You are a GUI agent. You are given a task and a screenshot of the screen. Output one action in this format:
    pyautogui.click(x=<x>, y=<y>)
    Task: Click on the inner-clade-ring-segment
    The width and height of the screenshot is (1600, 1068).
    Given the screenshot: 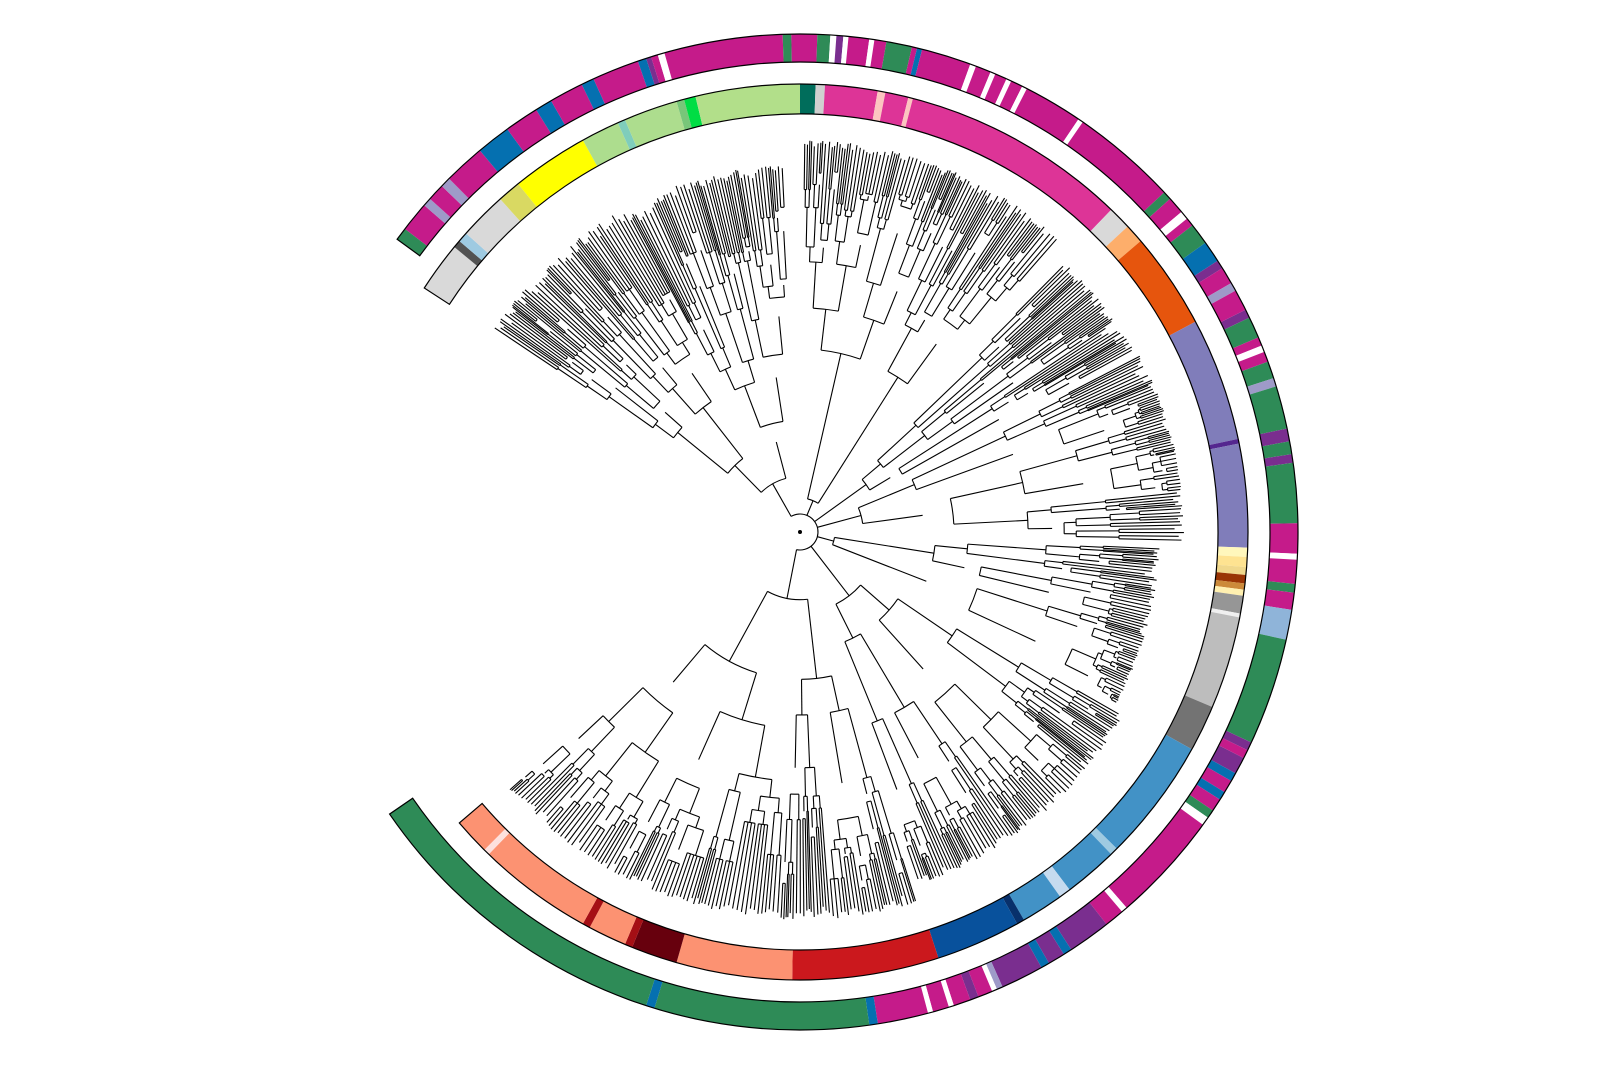 What is the action you would take?
    pyautogui.click(x=593, y=912)
    